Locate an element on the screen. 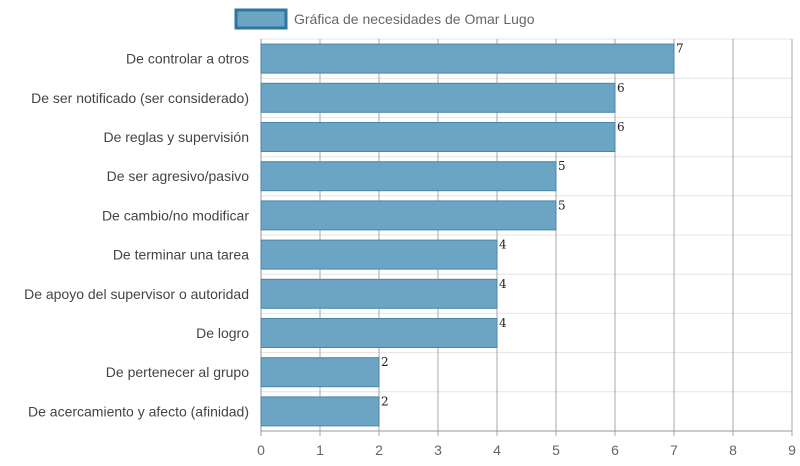 This screenshot has height=466, width=800. x-tick-label: 8 is located at coordinates (733, 450).